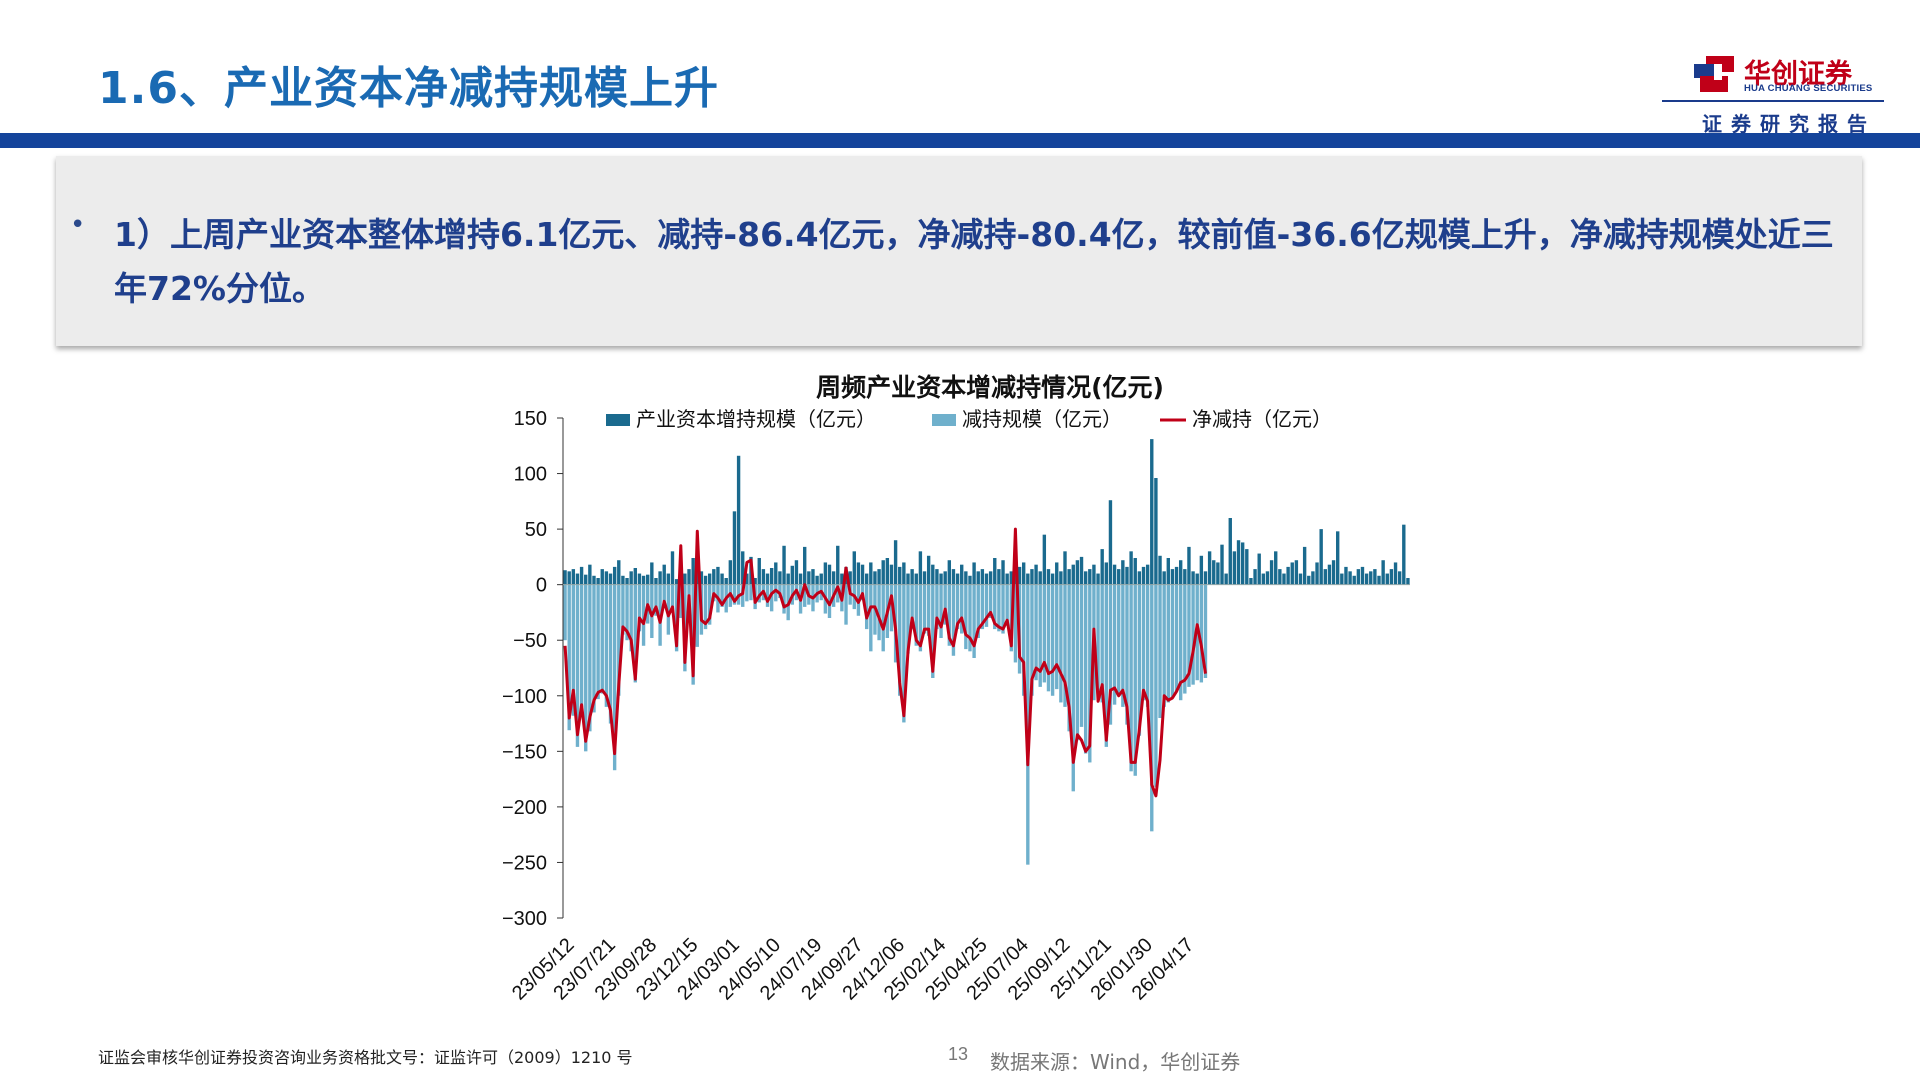 The height and width of the screenshot is (1080, 1920). Describe the element at coordinates (1789, 124) in the screenshot. I see `report-type-label: 证券研究报告` at that location.